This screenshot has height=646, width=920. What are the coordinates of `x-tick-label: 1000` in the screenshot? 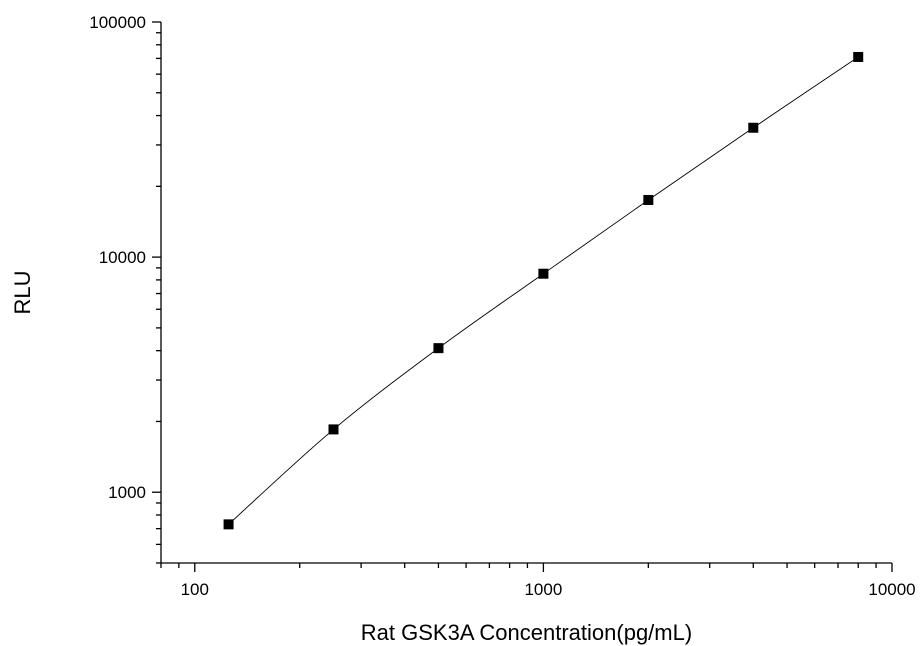 It's located at (543, 589).